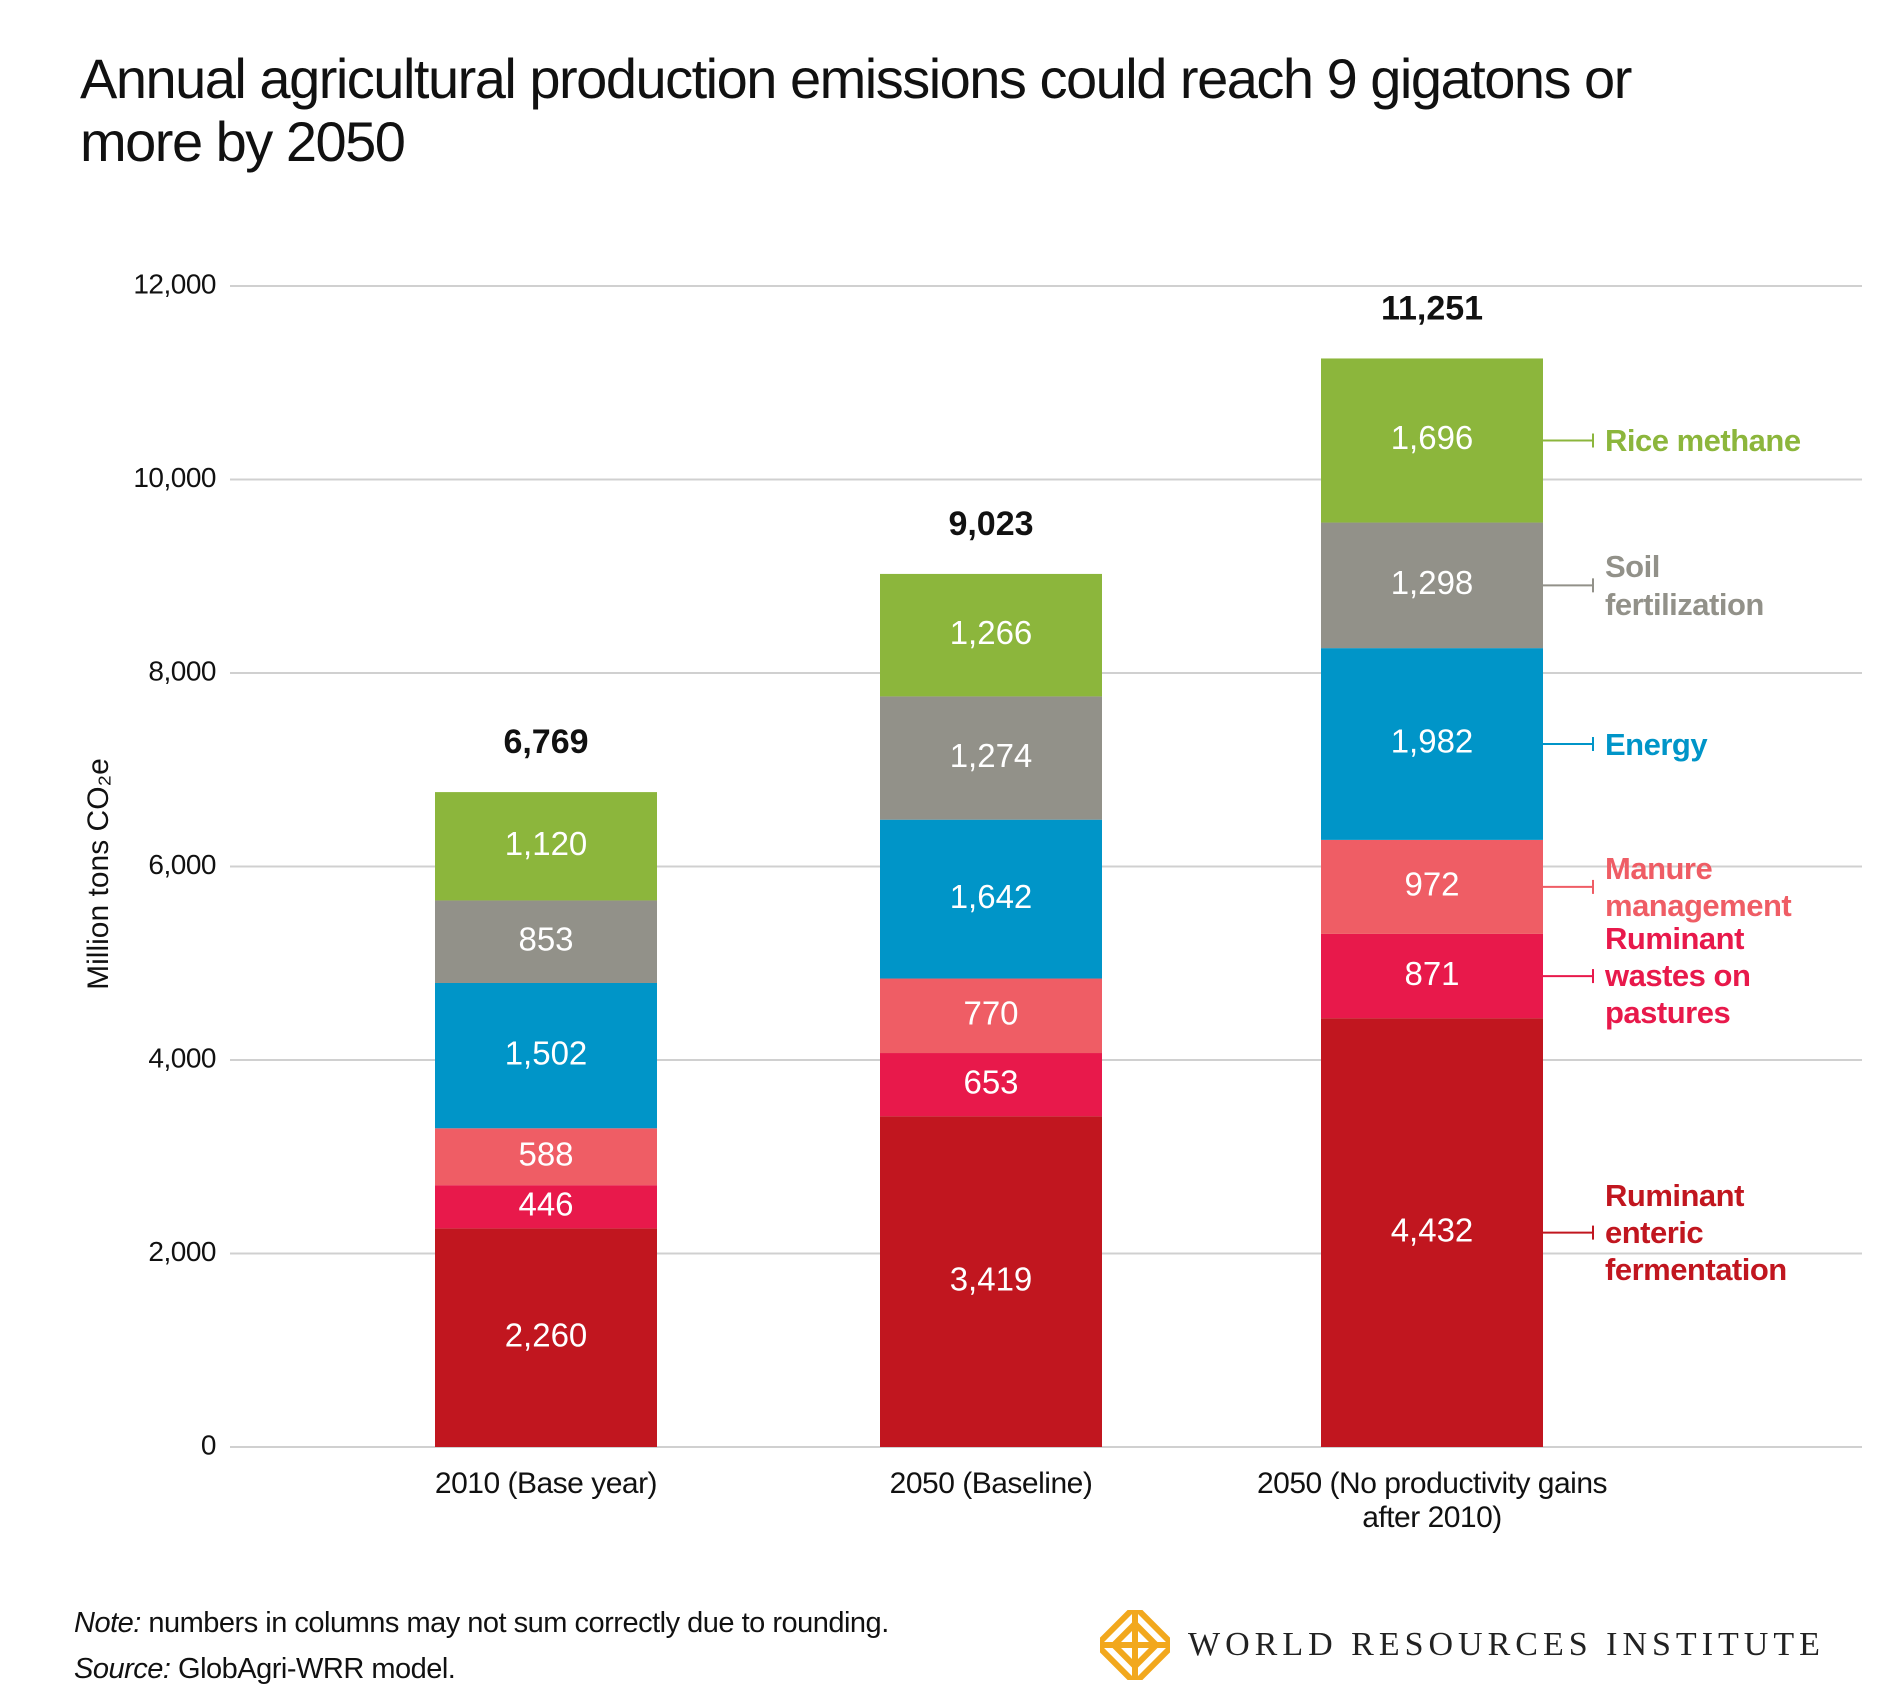 The image size is (1892, 1702). Describe the element at coordinates (1698, 887) in the screenshot. I see `legend-label: Manure management` at that location.